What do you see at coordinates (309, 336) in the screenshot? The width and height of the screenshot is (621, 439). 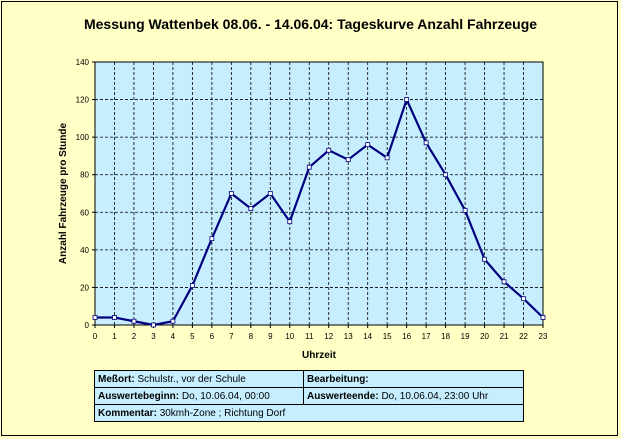 I see `x-tick-label: 11` at bounding box center [309, 336].